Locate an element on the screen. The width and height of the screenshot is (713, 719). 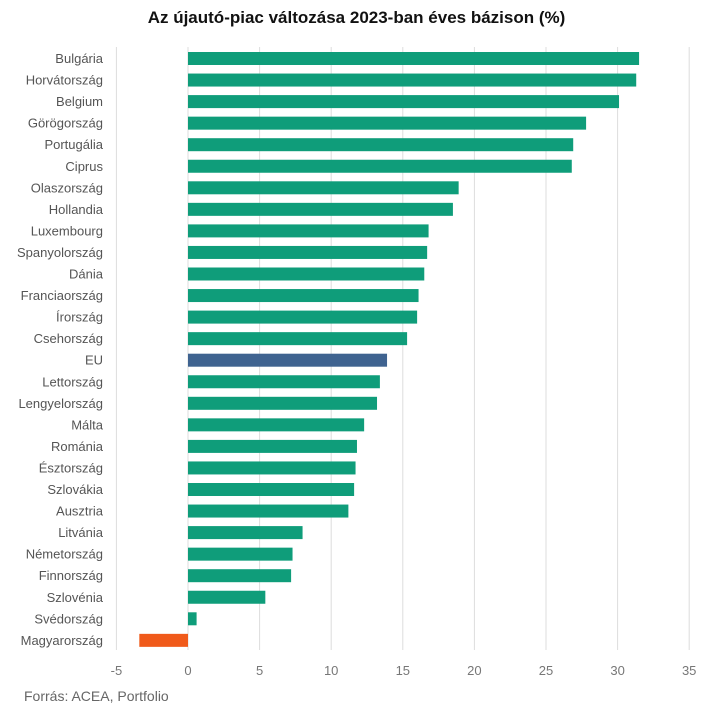
category-label: Szlovénia is located at coordinates (75, 597).